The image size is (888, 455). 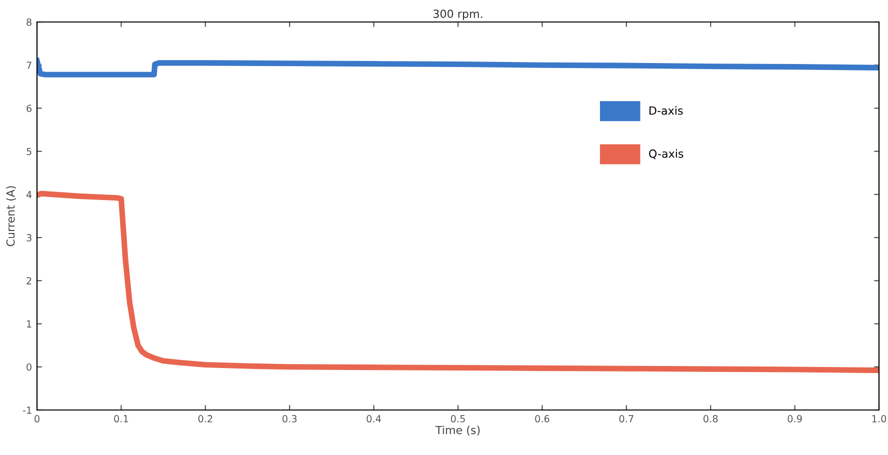 What do you see at coordinates (29, 367) in the screenshot?
I see `y-tick-label: 0` at bounding box center [29, 367].